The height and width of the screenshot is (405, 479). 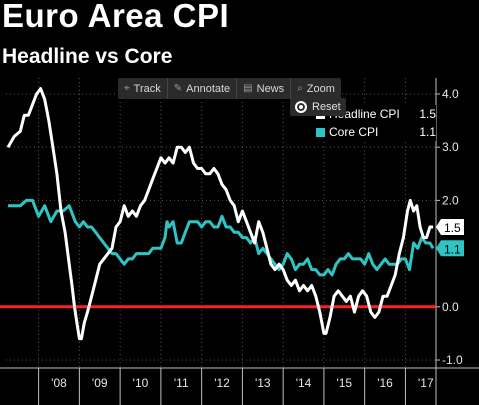 I want to click on x-tick-label: '14, so click(x=304, y=383).